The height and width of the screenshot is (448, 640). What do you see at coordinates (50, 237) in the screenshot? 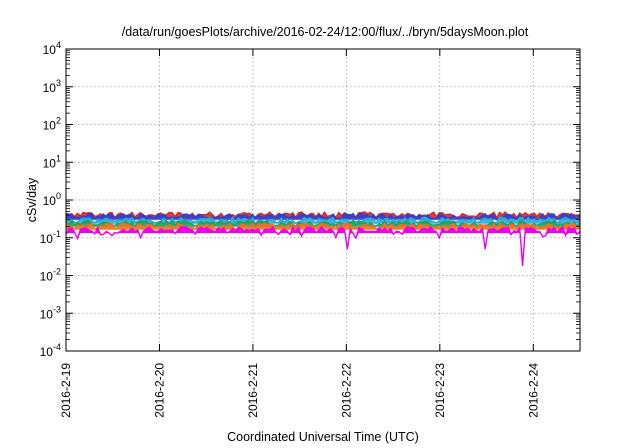
I see `y-tick-label: 10⁻¹` at bounding box center [50, 237].